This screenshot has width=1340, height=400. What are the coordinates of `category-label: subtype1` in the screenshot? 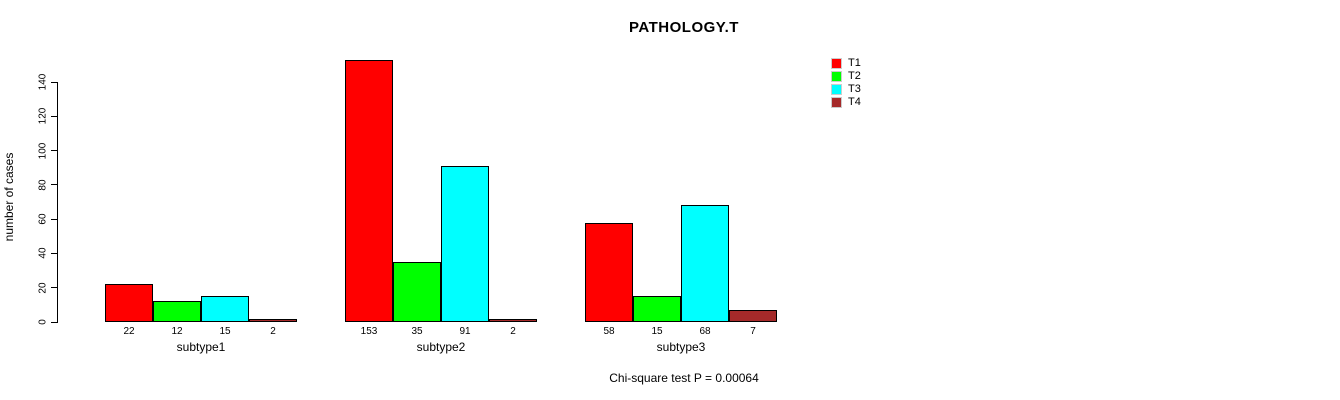 It's located at (201, 347).